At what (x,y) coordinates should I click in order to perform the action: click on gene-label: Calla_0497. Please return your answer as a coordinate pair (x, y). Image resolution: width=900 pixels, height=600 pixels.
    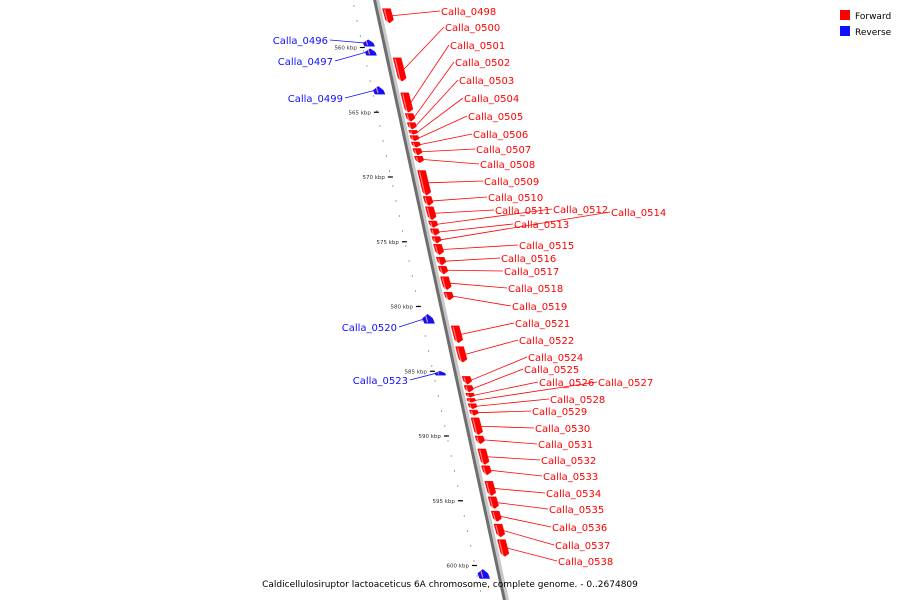
    Looking at the image, I should click on (305, 62).